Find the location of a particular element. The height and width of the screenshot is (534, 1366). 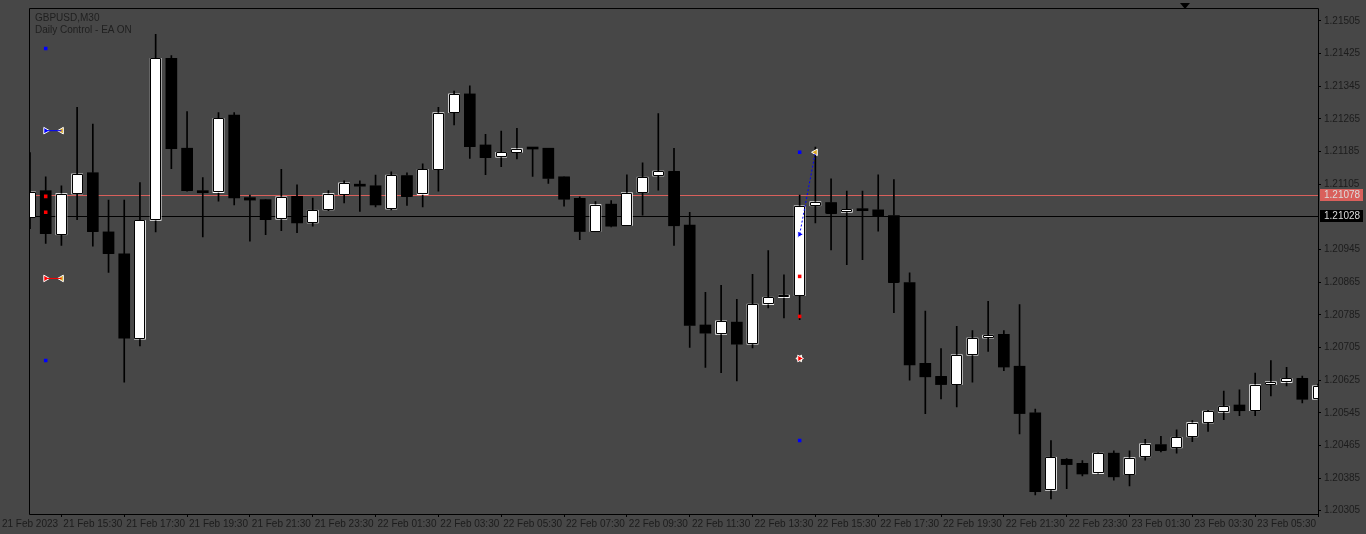

ref-line-label: 1.21078 is located at coordinates (1342, 195).